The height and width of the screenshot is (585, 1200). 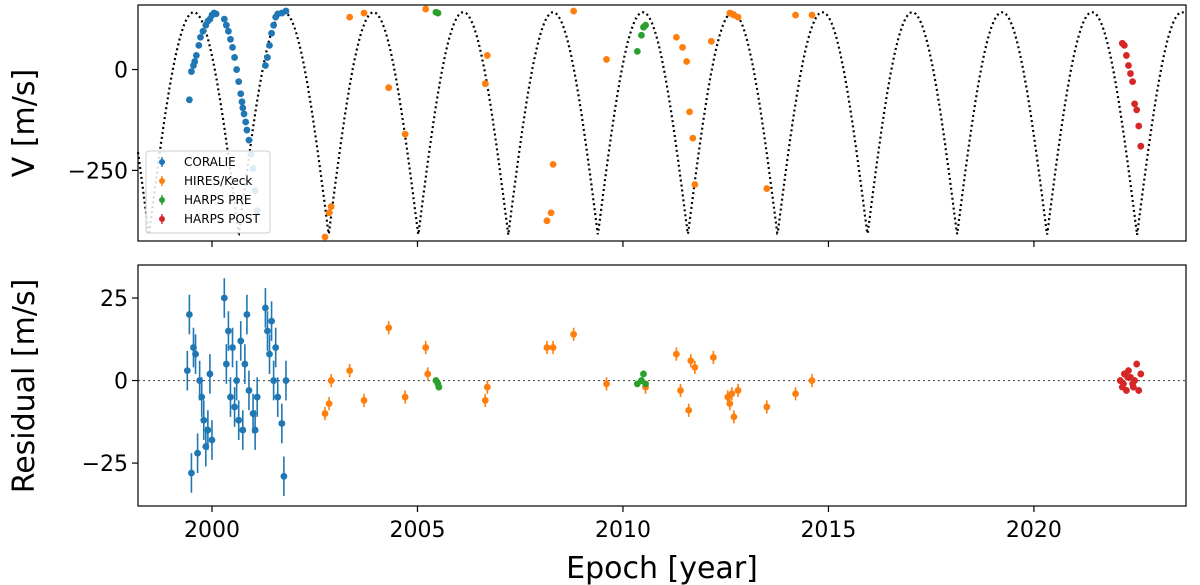 What do you see at coordinates (208, 192) in the screenshot?
I see `legend-box` at bounding box center [208, 192].